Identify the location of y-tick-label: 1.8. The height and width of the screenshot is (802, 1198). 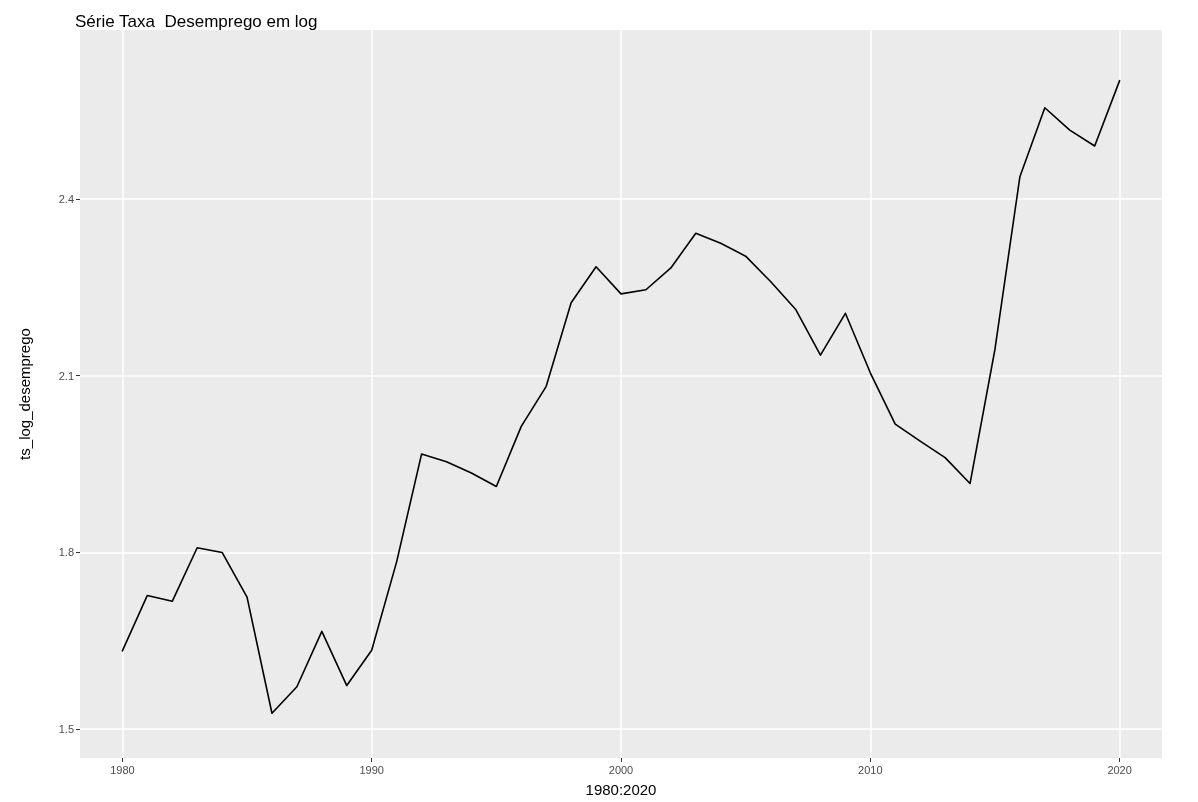
(66, 552).